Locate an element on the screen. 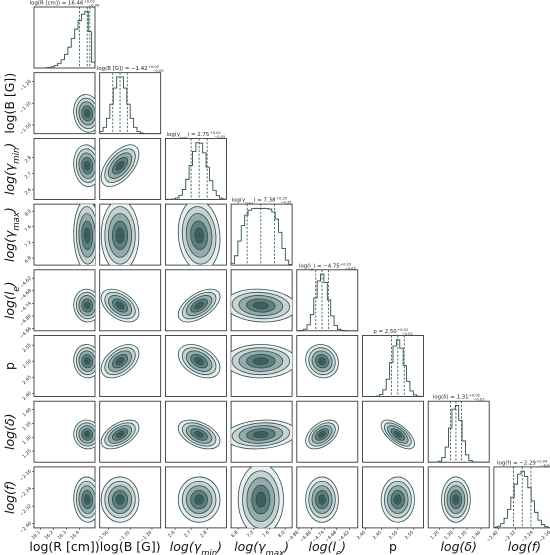  x-tick-label: 8.0 is located at coordinates (281, 534).